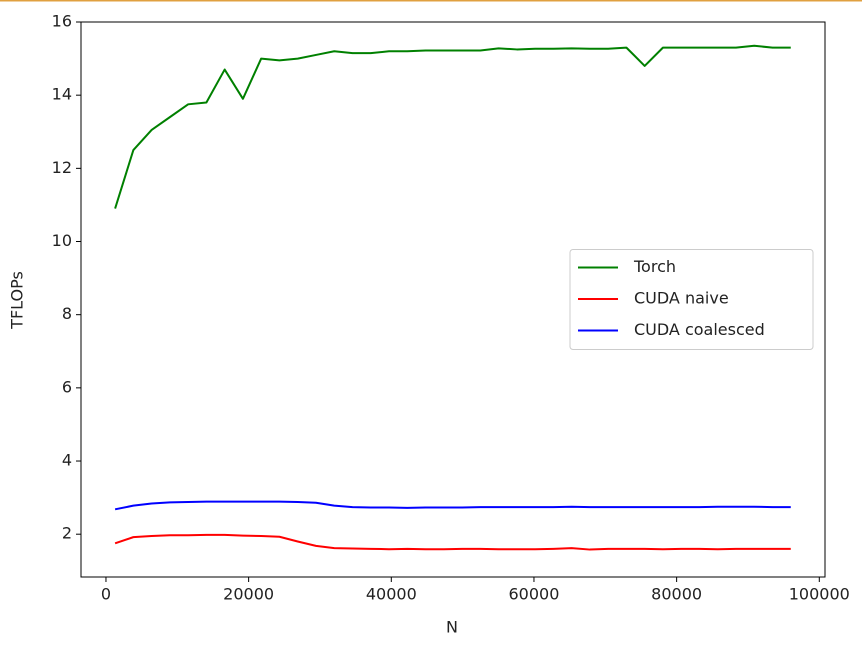 The image size is (862, 646). I want to click on legend-box, so click(691, 299).